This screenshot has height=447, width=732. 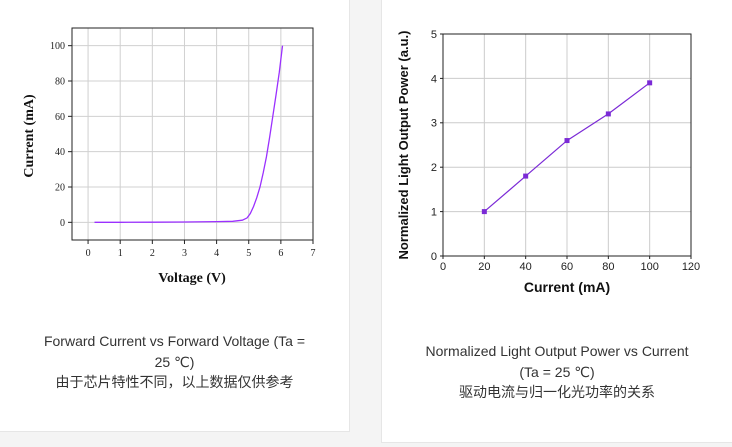 I want to click on iv-x-tick-label: 1, so click(x=120, y=253).